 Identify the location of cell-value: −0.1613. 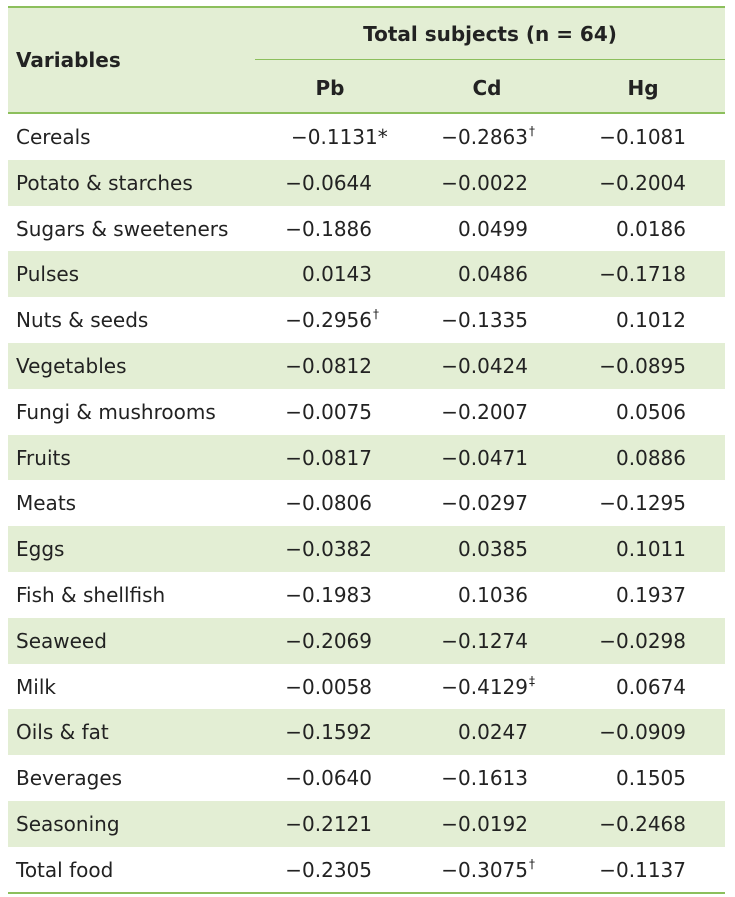
(484, 778).